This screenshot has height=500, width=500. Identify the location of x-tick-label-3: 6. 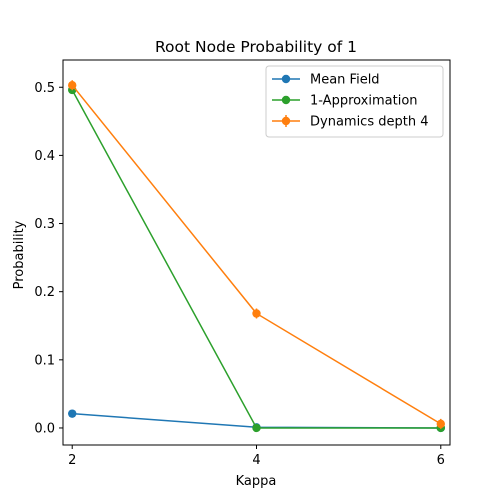
(441, 460).